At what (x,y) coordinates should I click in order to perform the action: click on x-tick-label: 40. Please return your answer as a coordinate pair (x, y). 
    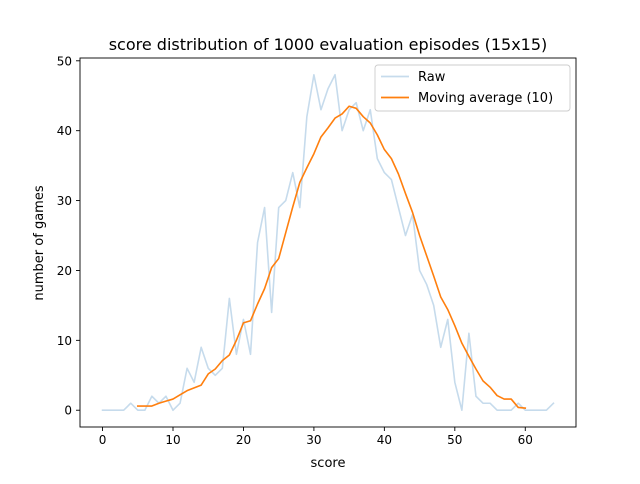
    Looking at the image, I should click on (384, 440).